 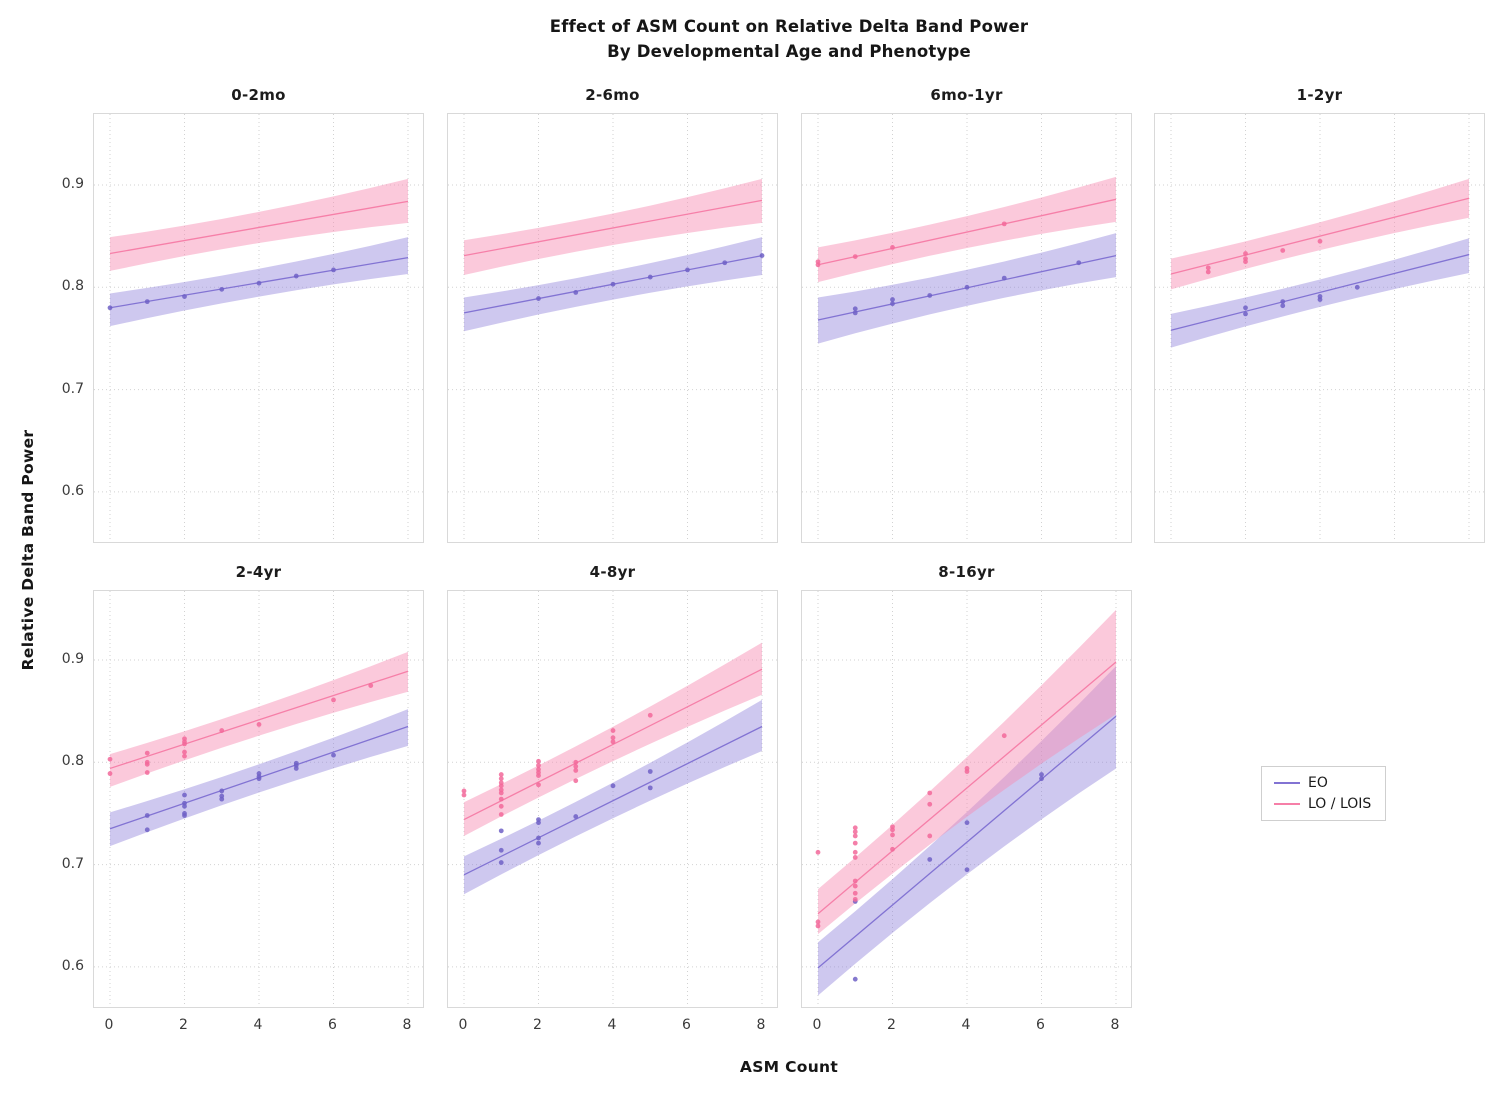 What do you see at coordinates (612, 572) in the screenshot?
I see `facet-title-4-8yr: 4-8yr` at bounding box center [612, 572].